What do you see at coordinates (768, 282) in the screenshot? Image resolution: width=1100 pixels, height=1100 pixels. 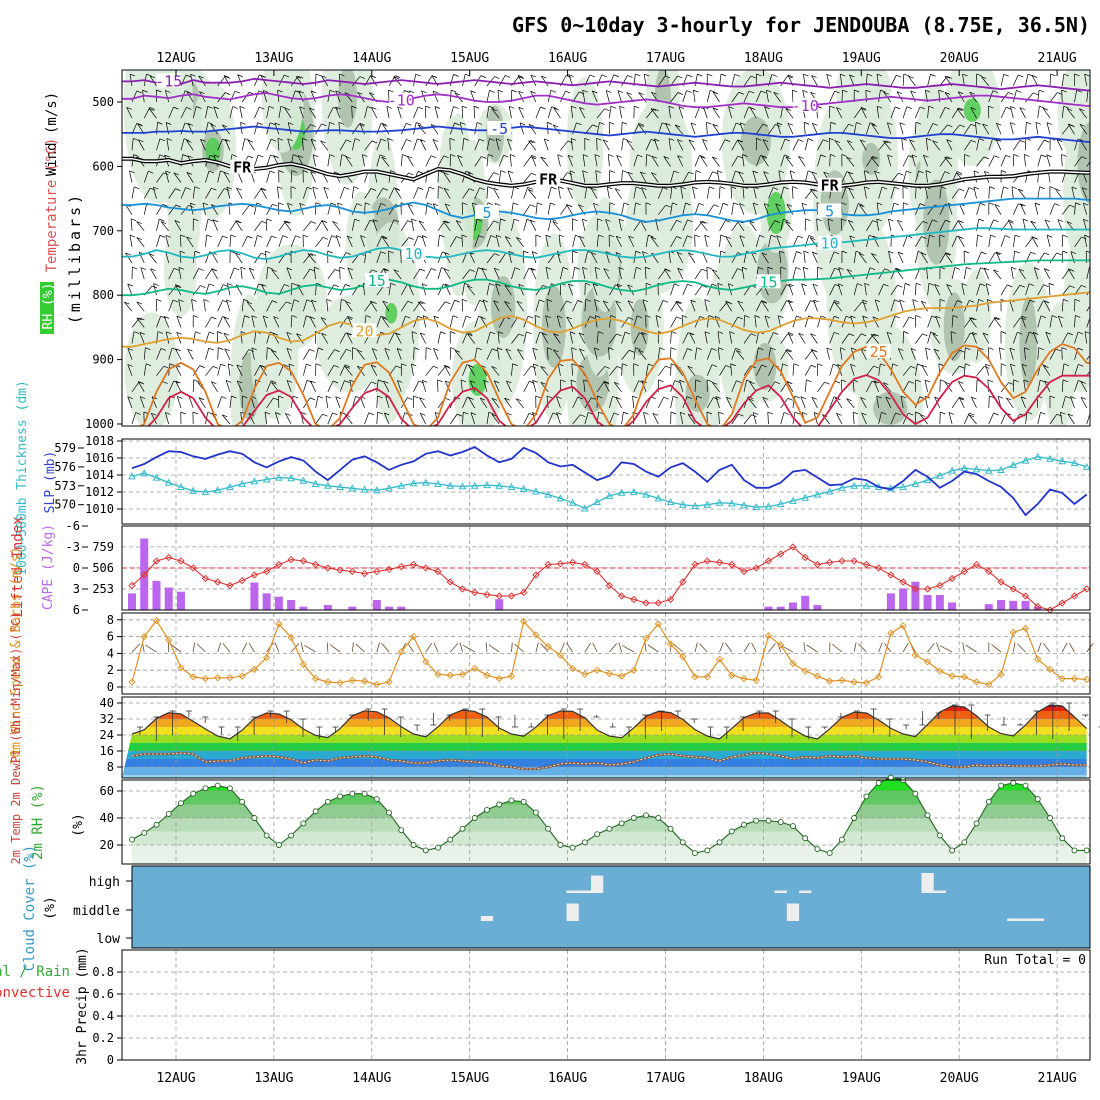 I see `isotherm-label: 15` at bounding box center [768, 282].